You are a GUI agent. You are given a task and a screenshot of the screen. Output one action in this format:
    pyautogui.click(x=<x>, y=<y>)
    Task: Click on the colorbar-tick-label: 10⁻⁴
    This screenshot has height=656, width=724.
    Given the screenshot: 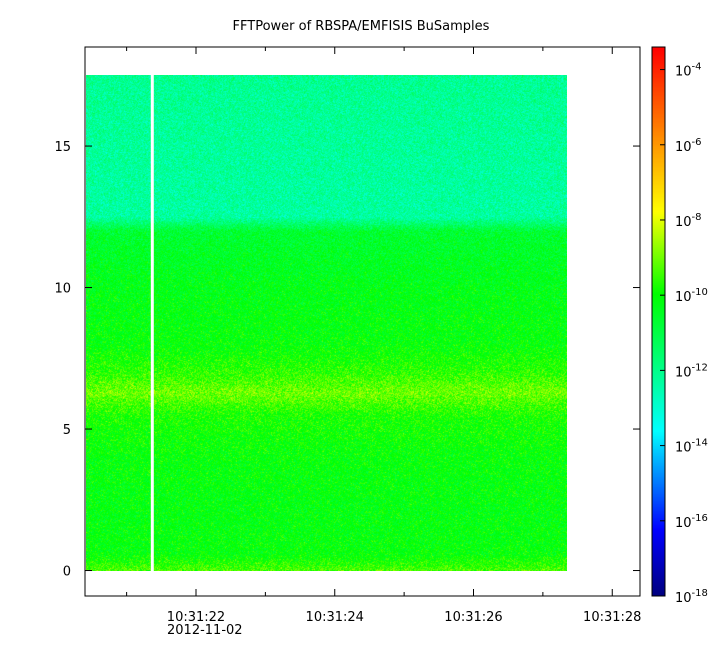 What is the action you would take?
    pyautogui.click(x=688, y=71)
    